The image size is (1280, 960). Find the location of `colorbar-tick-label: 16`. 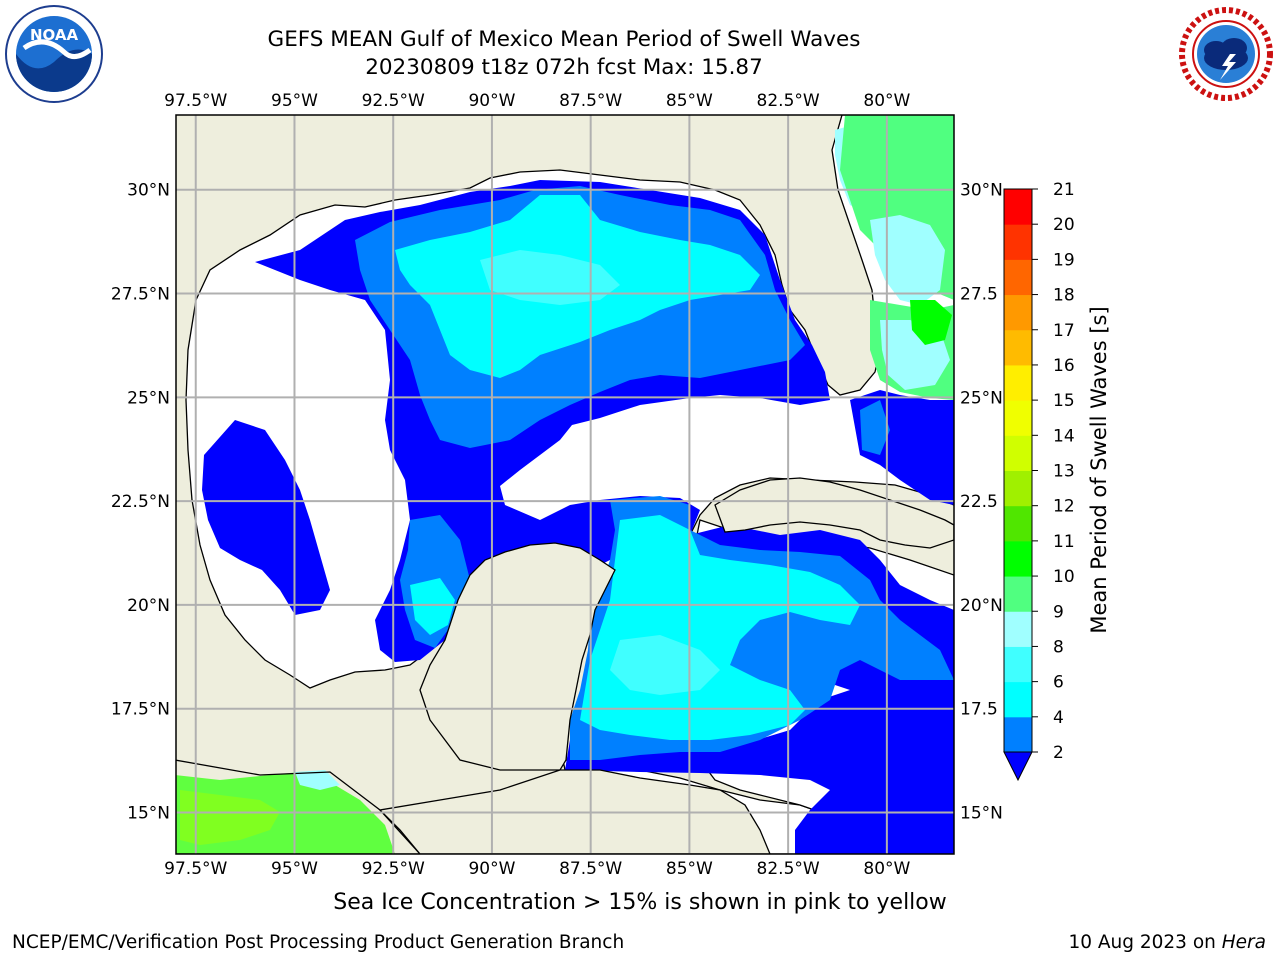

colorbar-tick-label: 16 is located at coordinates (1064, 366).